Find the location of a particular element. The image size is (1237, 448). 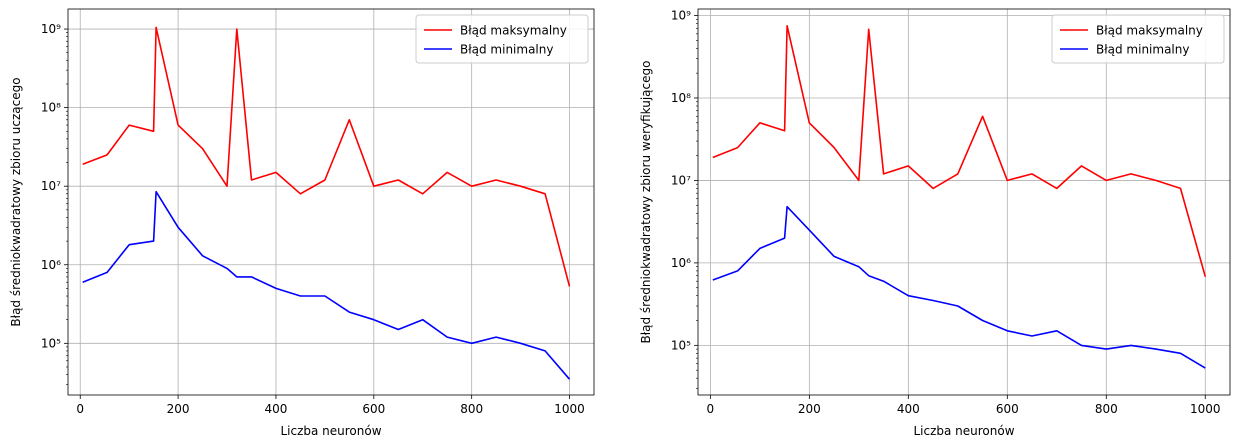

y-axis-label: Błąd średniokwadratowy zbioru uczącego is located at coordinates (16, 201).